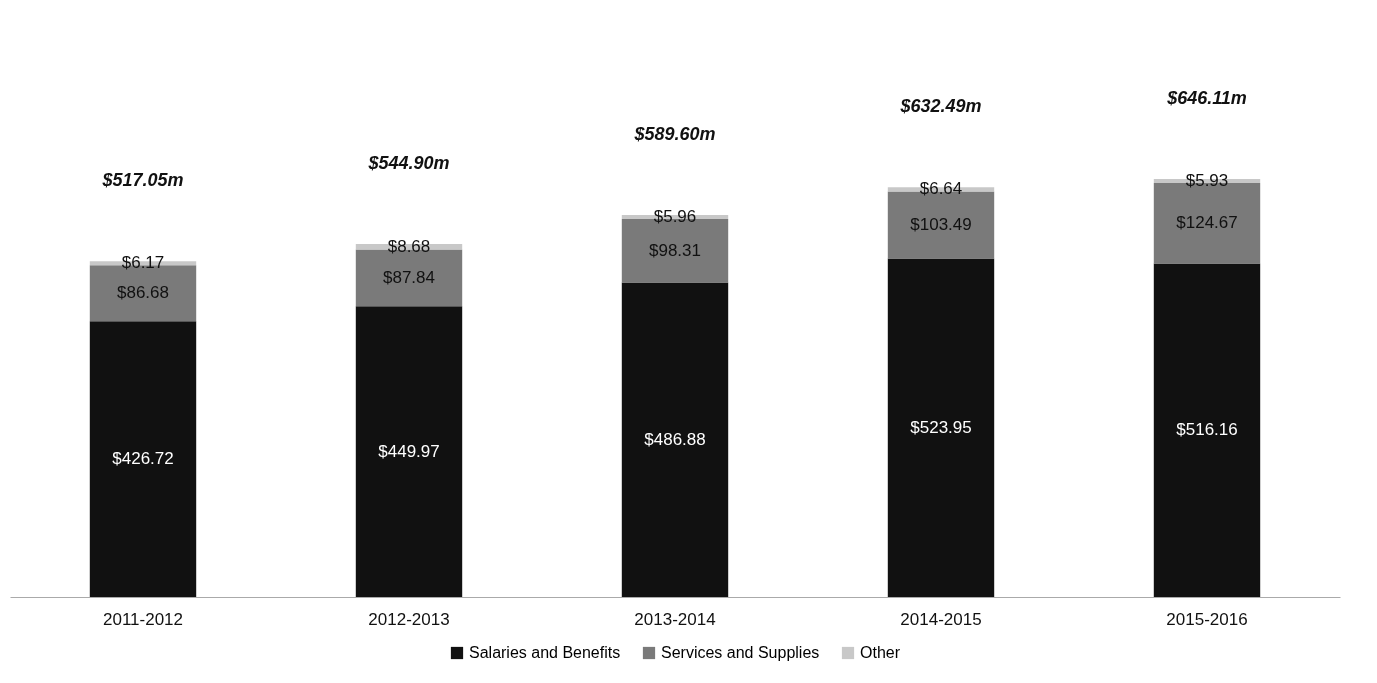  Describe the element at coordinates (941, 619) in the screenshot. I see `x-tick-label: 2014-2015` at that location.